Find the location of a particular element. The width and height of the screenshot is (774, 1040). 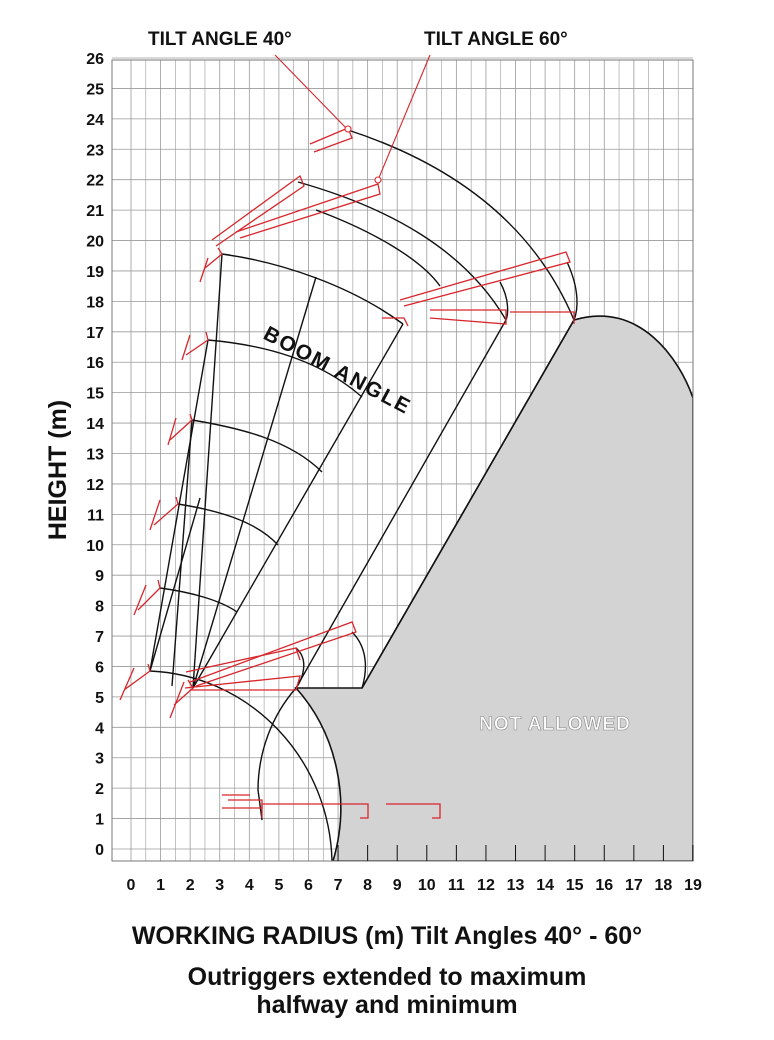

x-tick-label: 14 is located at coordinates (545, 885).